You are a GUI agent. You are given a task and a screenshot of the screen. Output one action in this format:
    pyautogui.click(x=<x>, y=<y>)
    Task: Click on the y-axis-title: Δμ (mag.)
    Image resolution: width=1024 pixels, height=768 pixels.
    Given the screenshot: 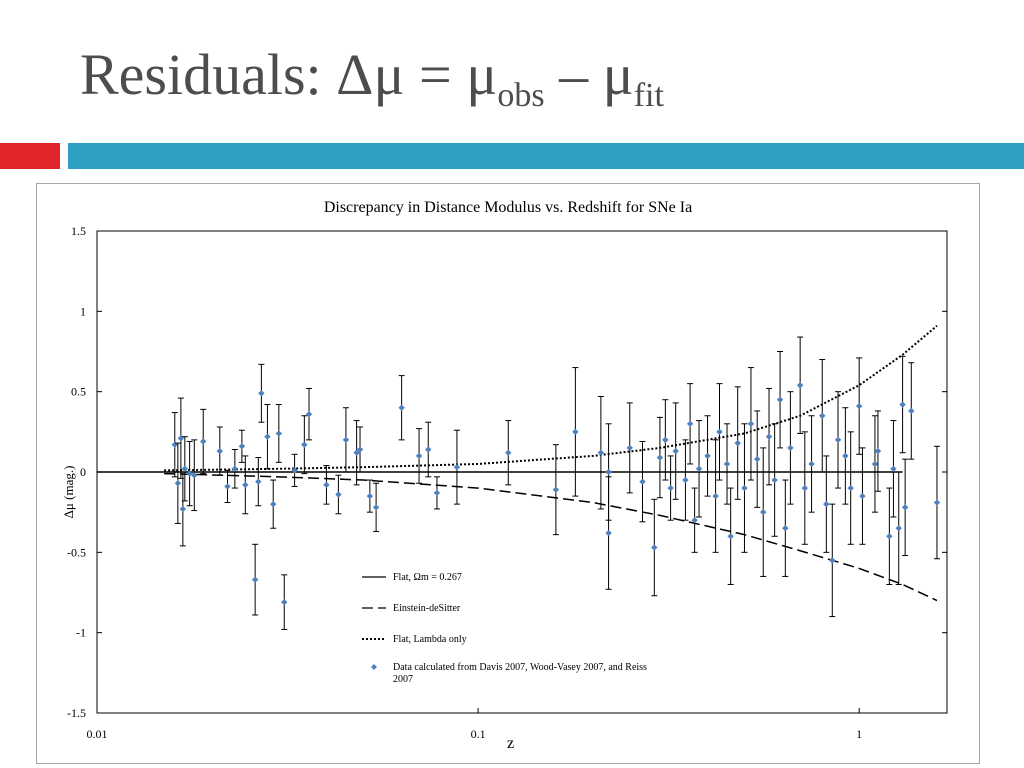 What is the action you would take?
    pyautogui.click(x=68, y=492)
    